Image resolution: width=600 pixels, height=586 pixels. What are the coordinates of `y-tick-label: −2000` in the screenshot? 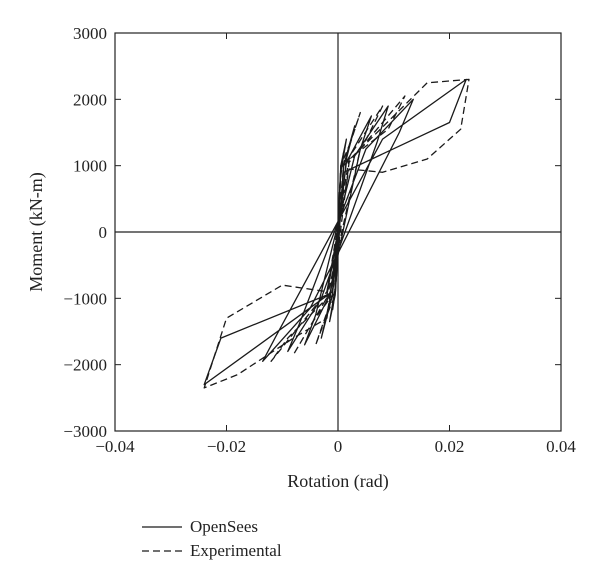 It's located at (85, 365).